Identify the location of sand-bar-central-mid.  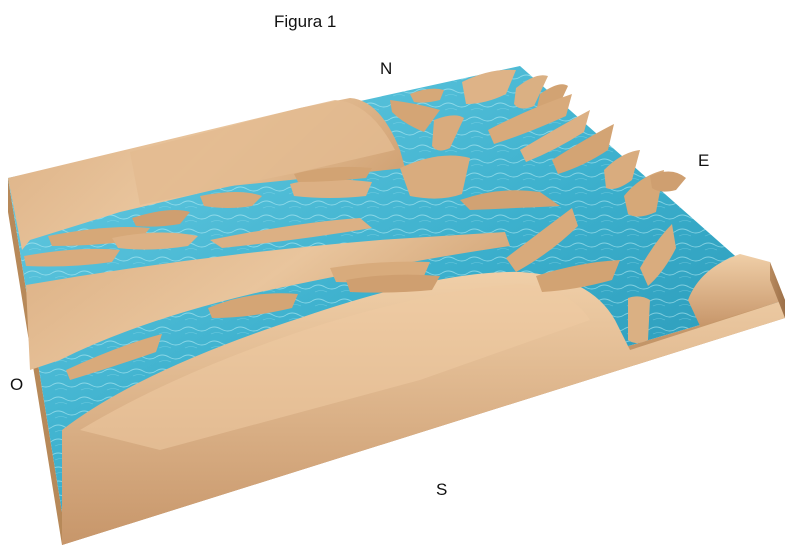
(291, 233).